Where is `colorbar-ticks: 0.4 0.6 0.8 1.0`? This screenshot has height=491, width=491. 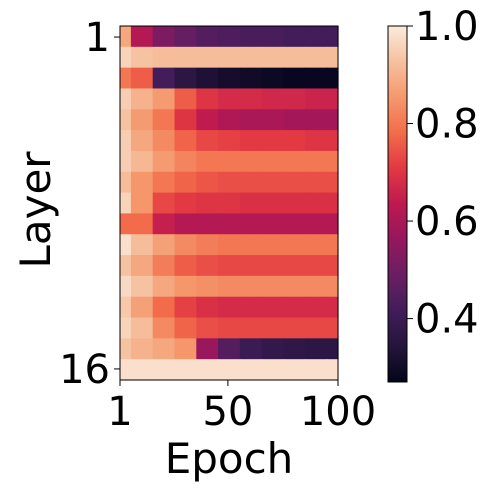 colorbar-ticks: 0.4 0.6 0.8 1.0 is located at coordinates (443, 173).